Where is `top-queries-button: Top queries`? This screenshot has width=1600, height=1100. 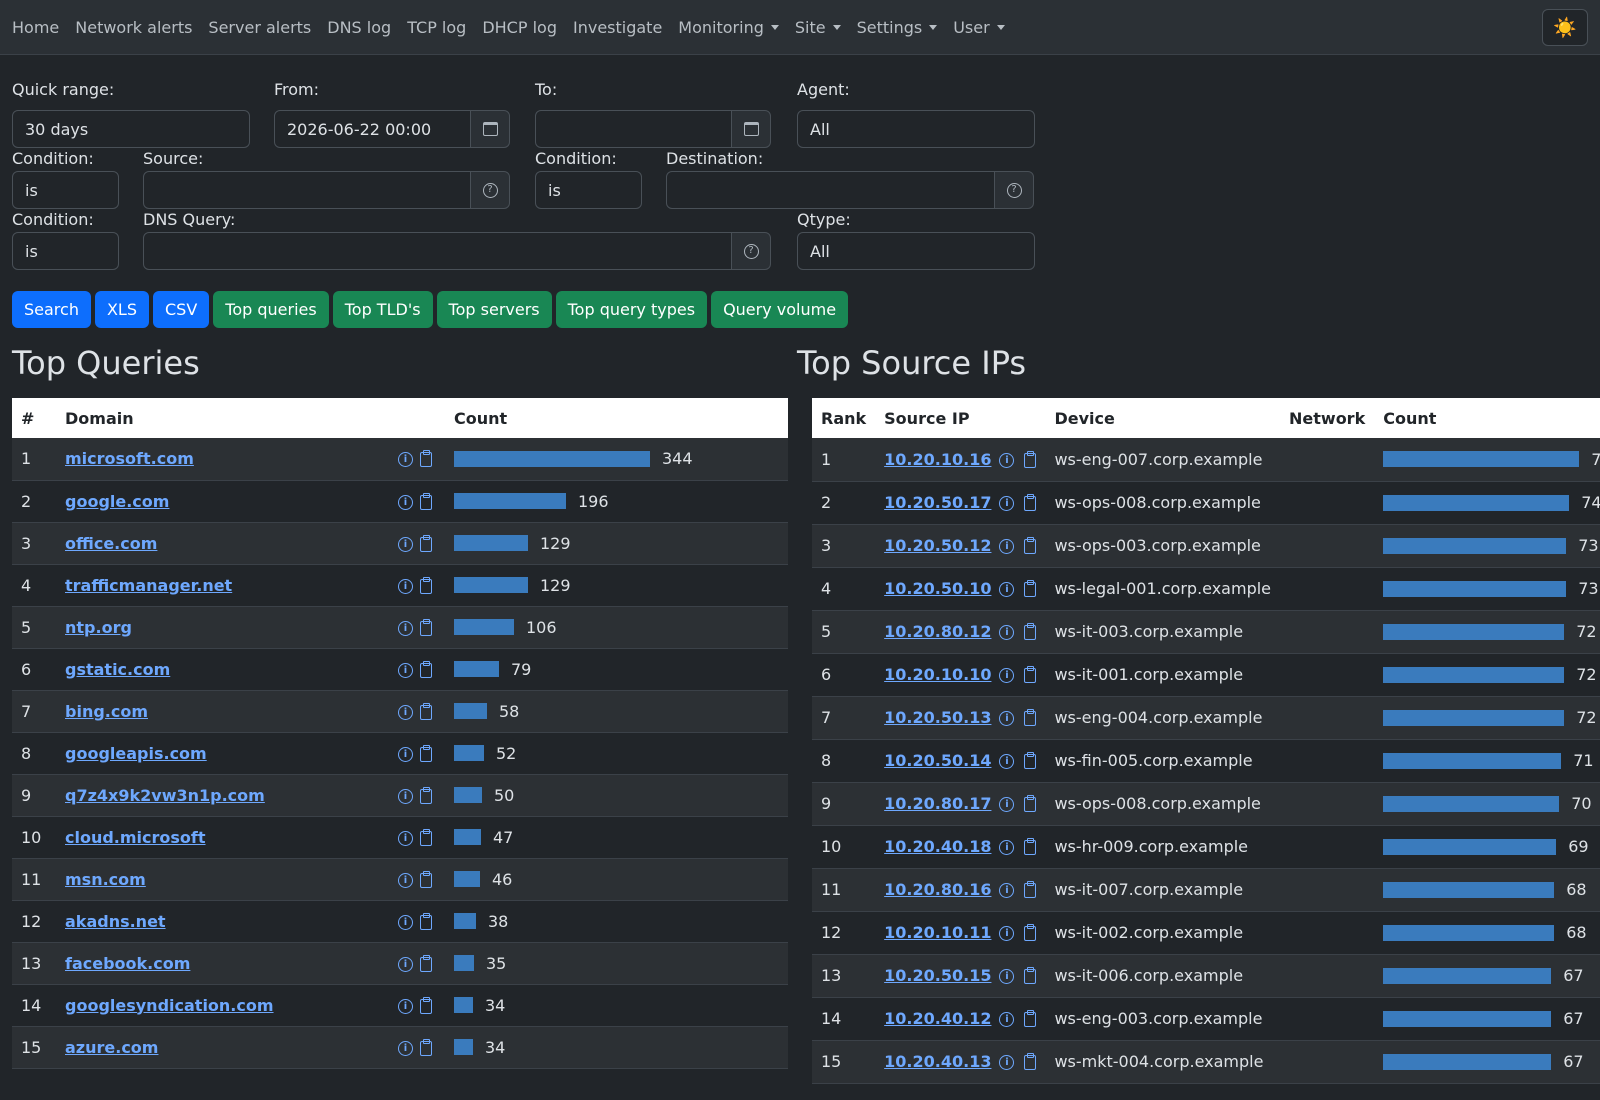 top-queries-button: Top queries is located at coordinates (271, 309).